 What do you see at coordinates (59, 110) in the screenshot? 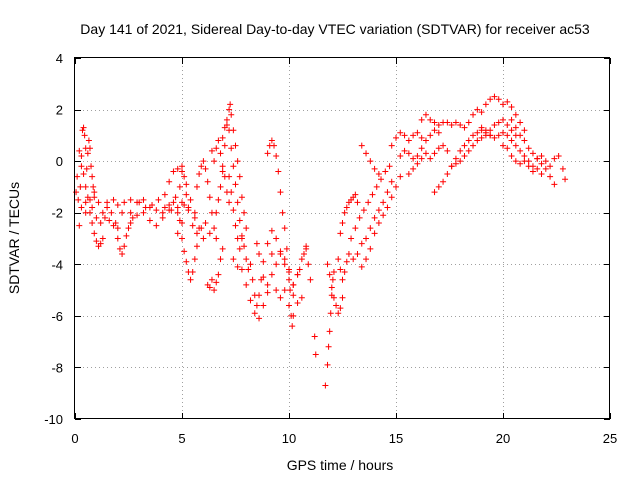
I see `y-tick-label: 2` at bounding box center [59, 110].